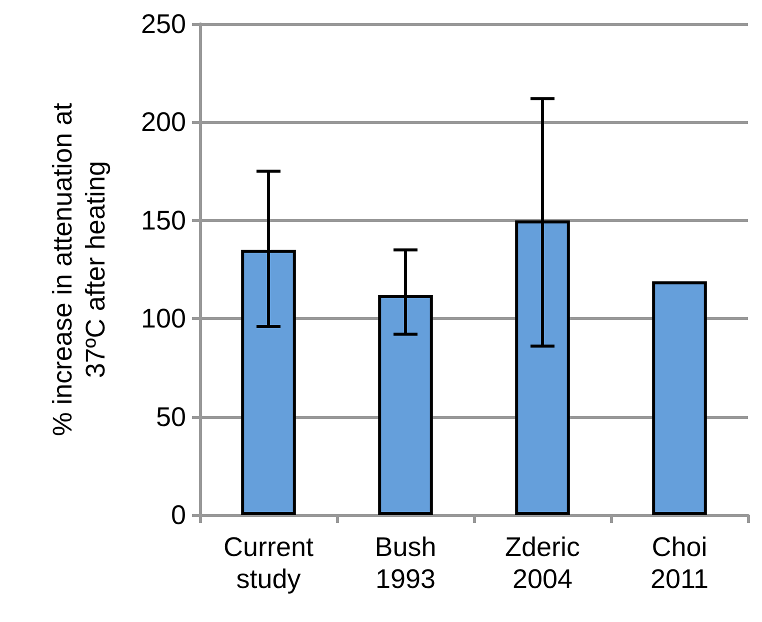  I want to click on y-tick-label: 50, so click(171, 417).